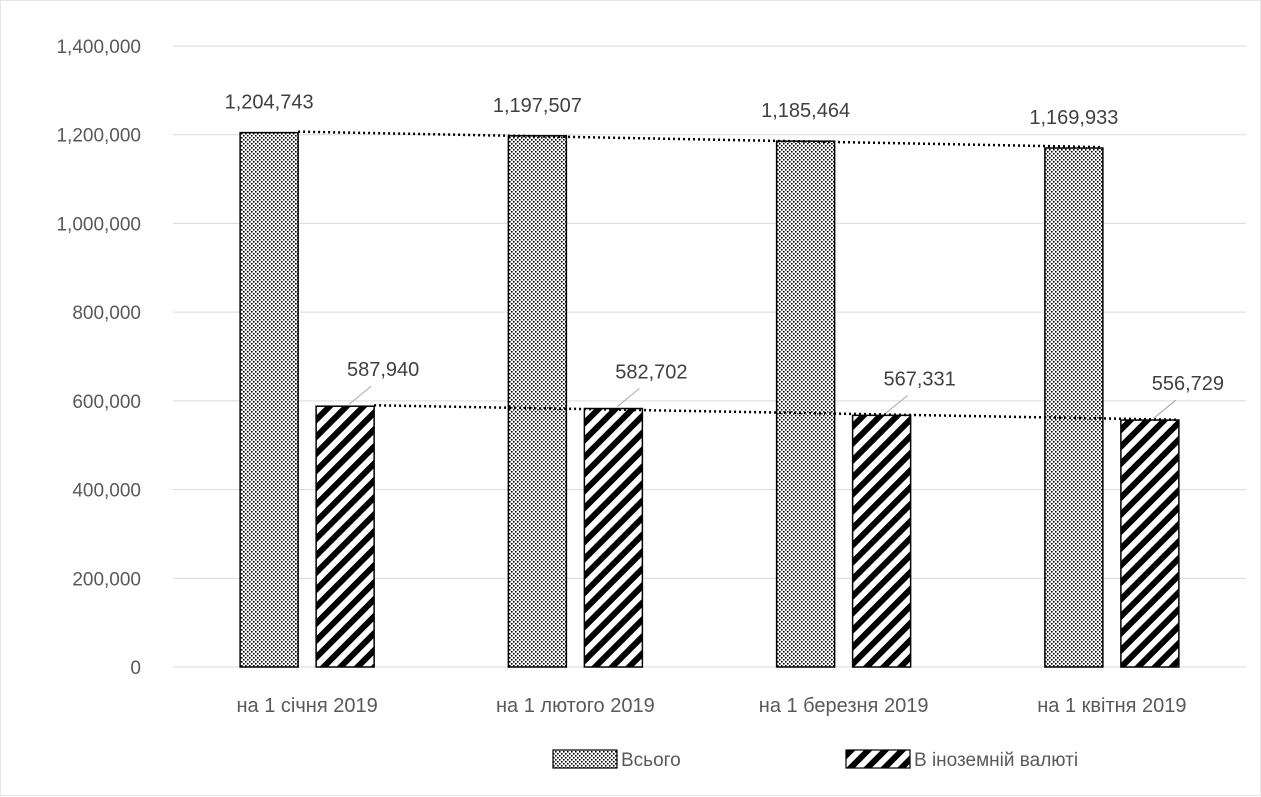 This screenshot has height=797, width=1261. What do you see at coordinates (106, 579) in the screenshot?
I see `y-tick-label: 200,000` at bounding box center [106, 579].